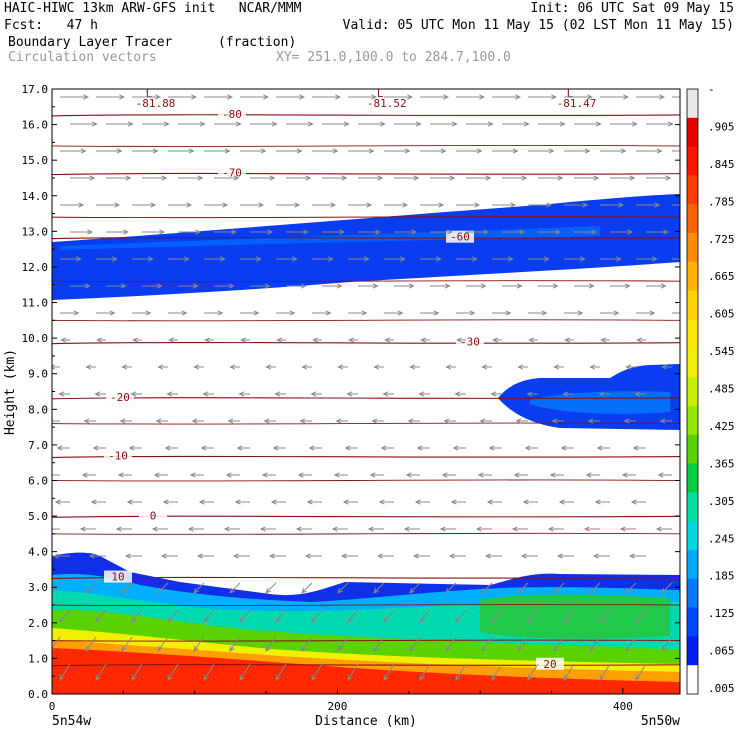 The image size is (740, 740). What do you see at coordinates (470, 342) in the screenshot?
I see `isotherm-label: -30` at bounding box center [470, 342].